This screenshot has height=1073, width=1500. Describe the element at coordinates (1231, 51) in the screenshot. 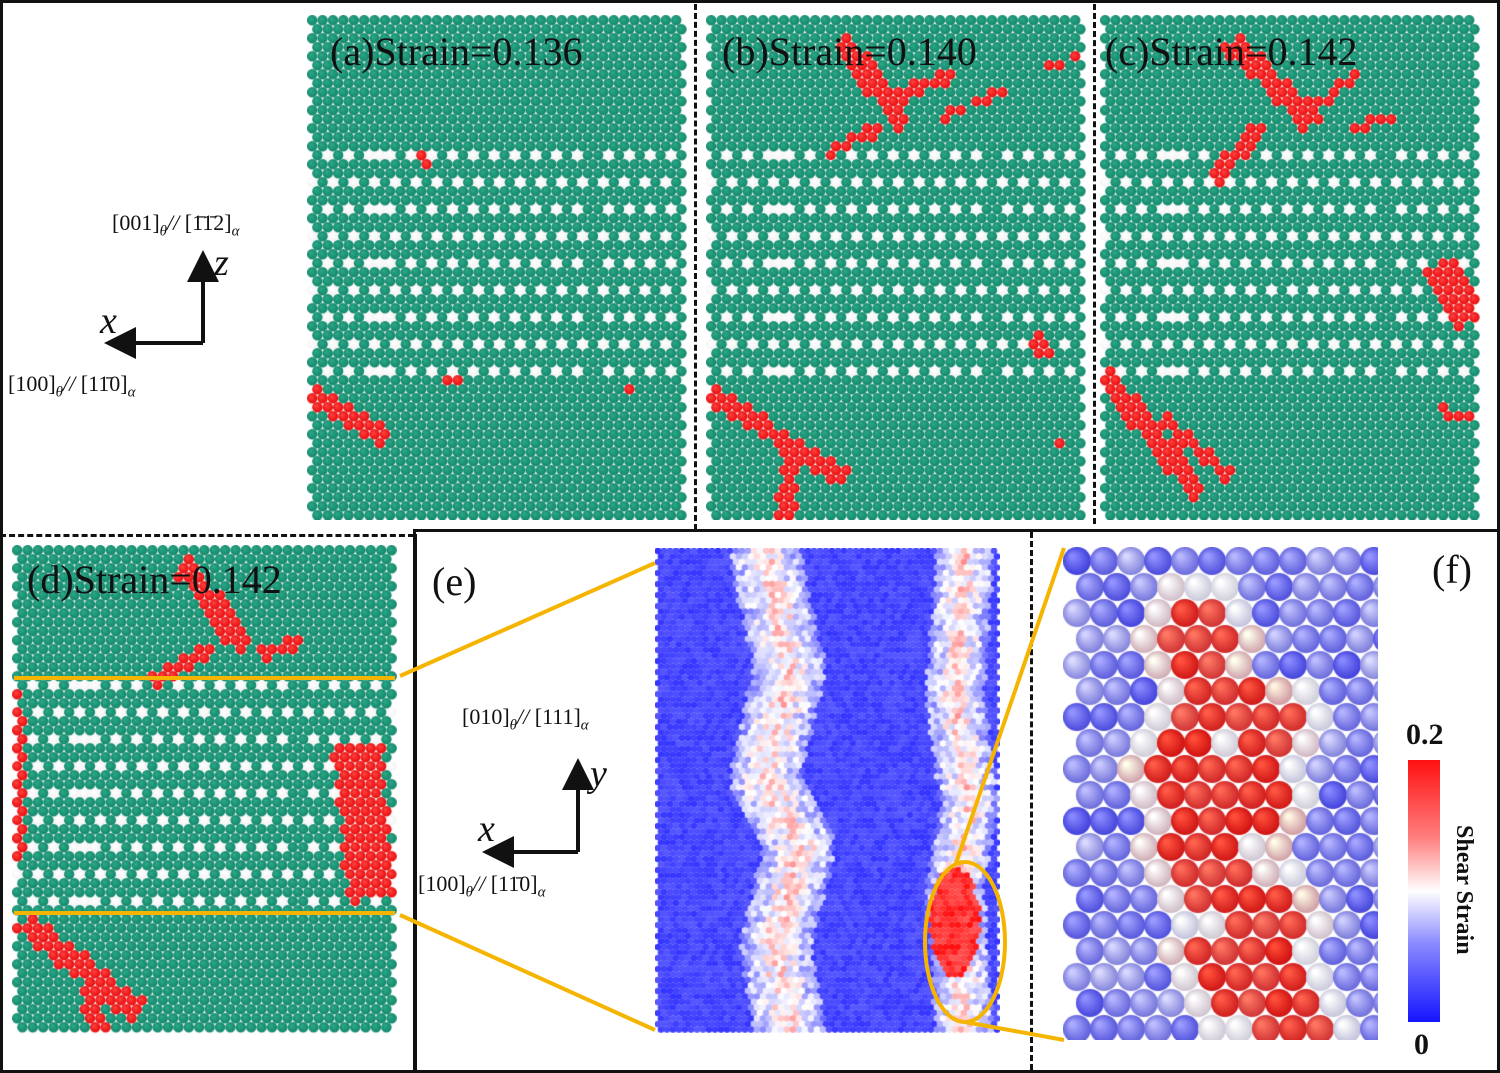

I see `panel-c-label: (c)Strain=0.142` at that location.